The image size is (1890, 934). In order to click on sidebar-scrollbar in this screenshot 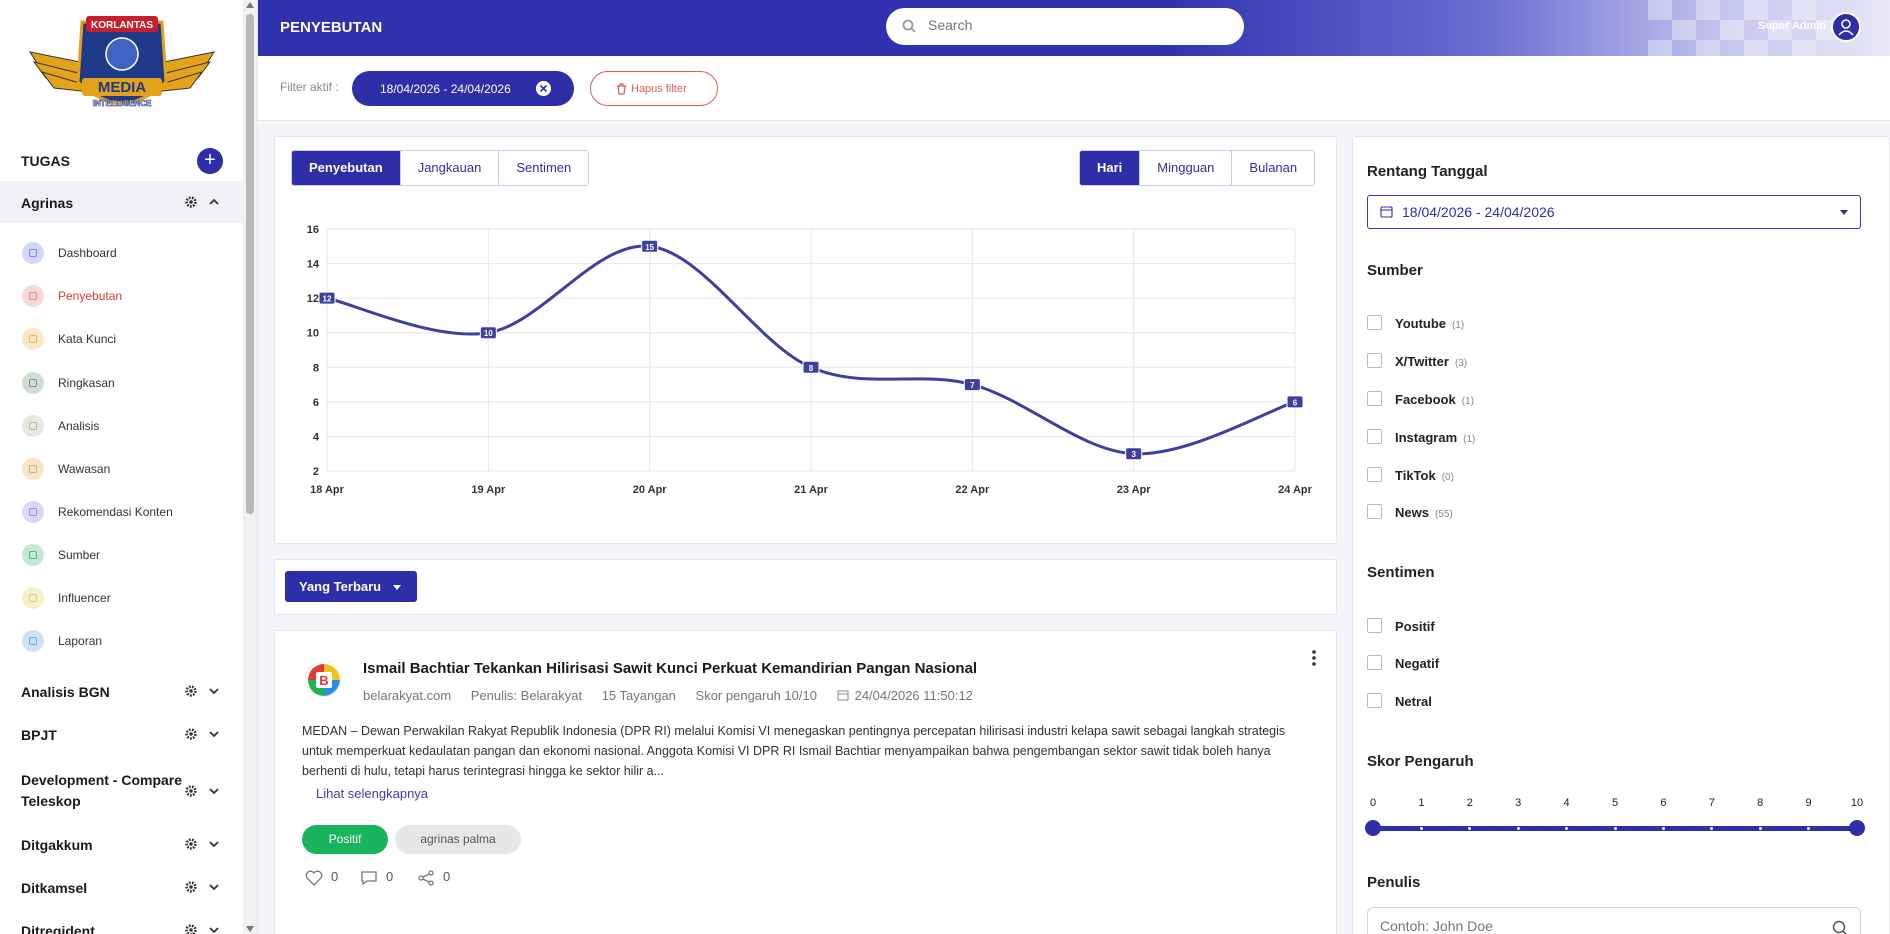, I will do `click(250, 467)`.